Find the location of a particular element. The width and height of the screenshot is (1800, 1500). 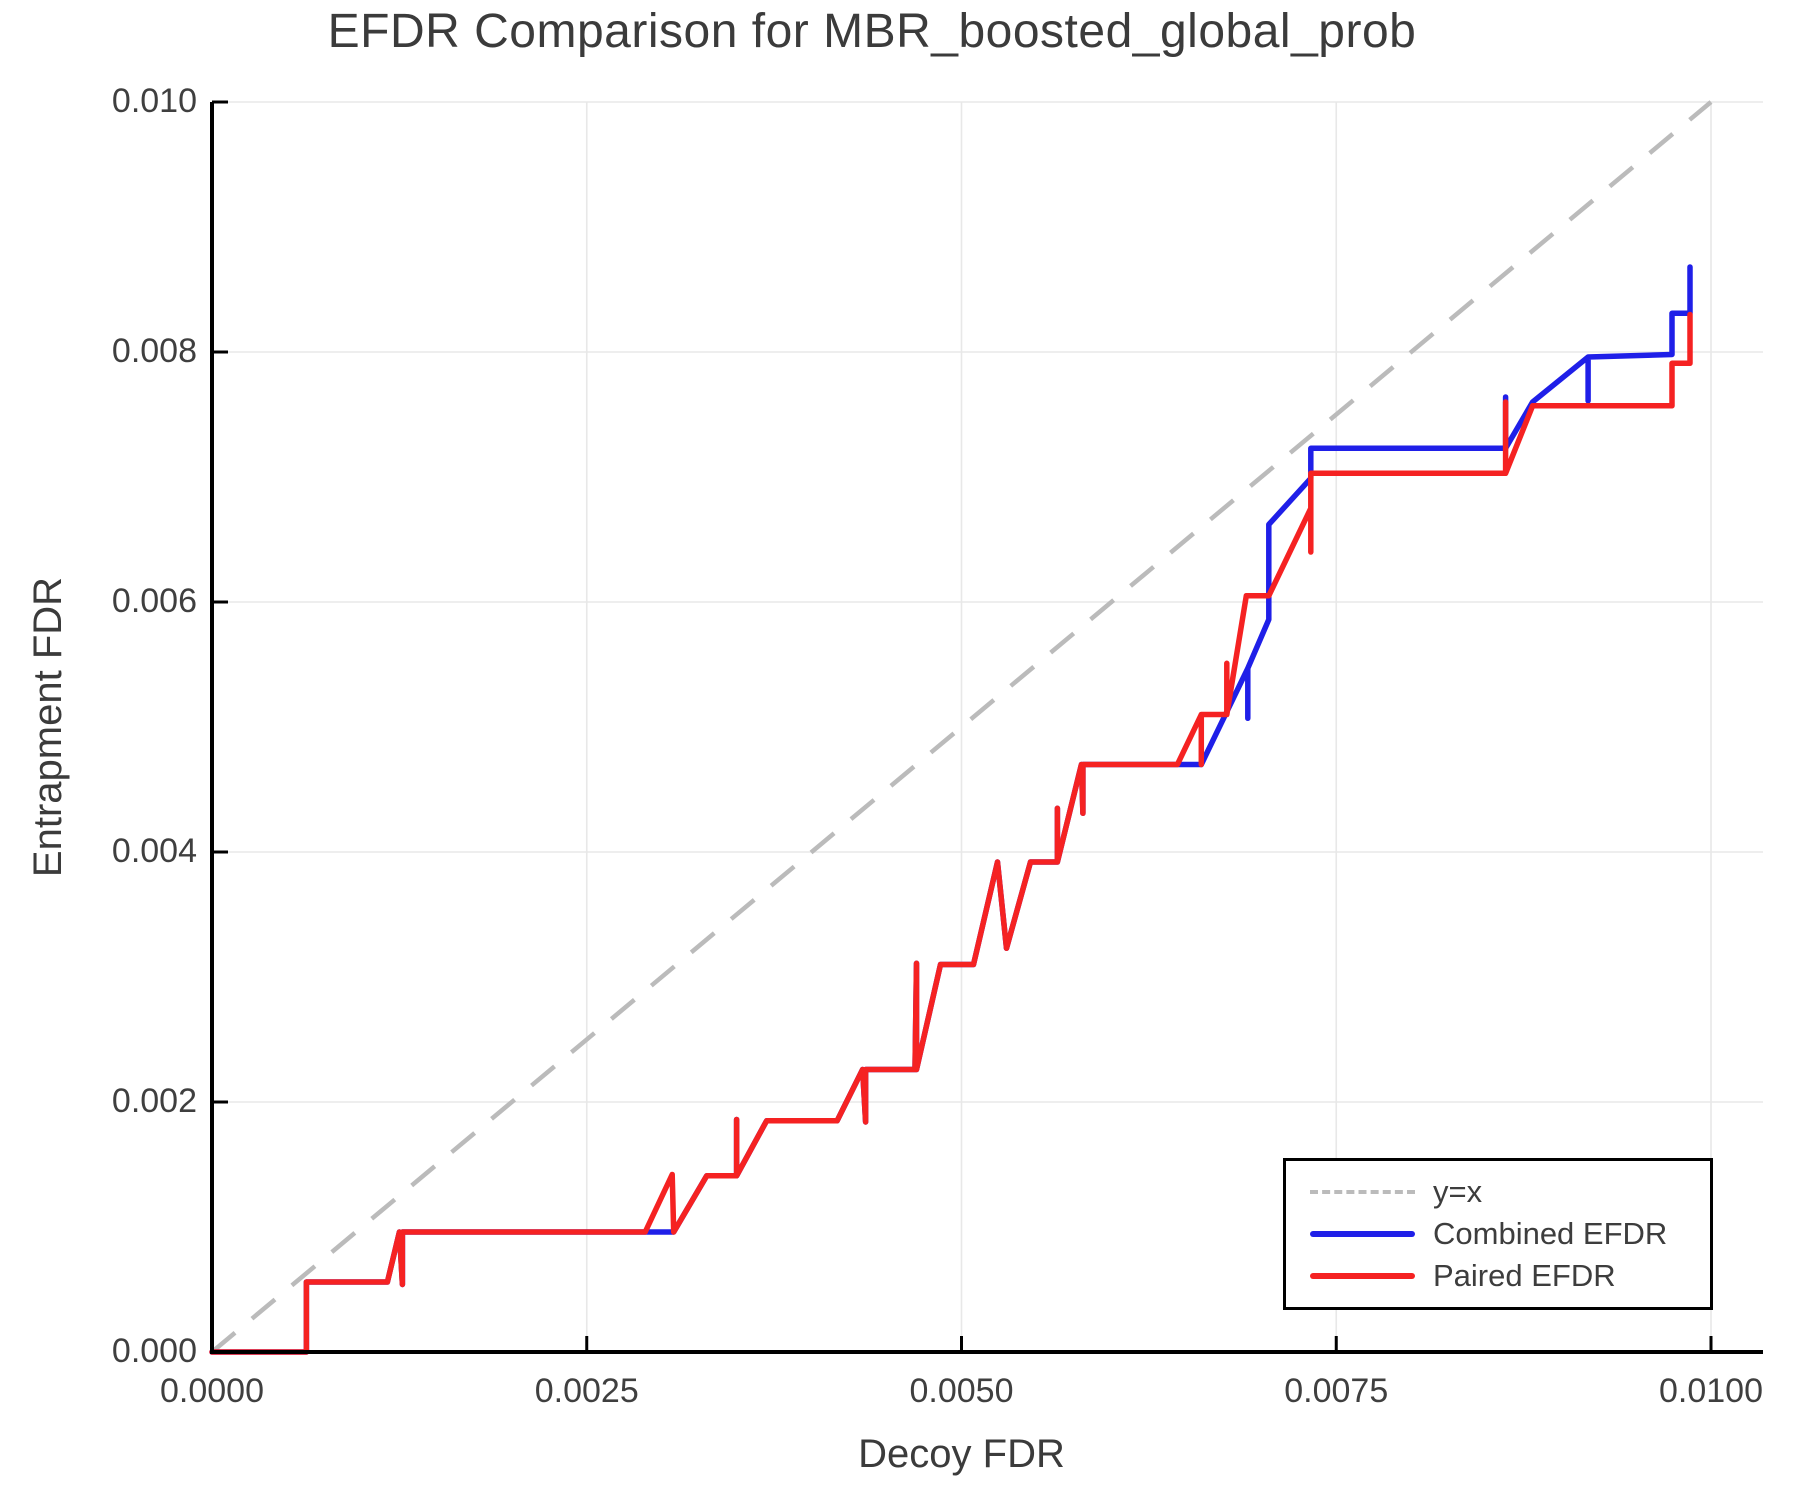

legend: y=x Combined EFDR Paired EFDR is located at coordinates (1498, 1234).